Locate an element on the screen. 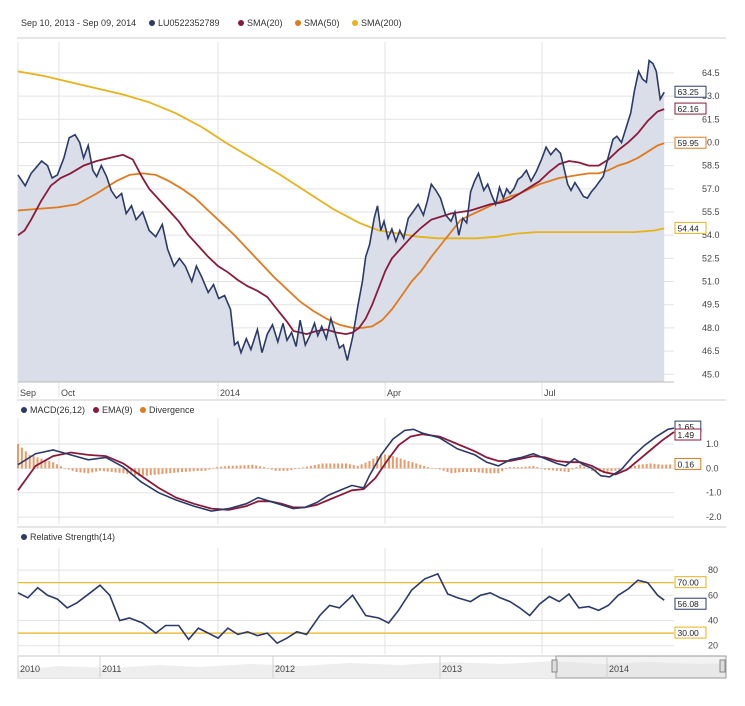 This screenshot has width=745, height=706. macd-y-axis: 1.0 0.0 -1.0 -2.0 is located at coordinates (714, 480).